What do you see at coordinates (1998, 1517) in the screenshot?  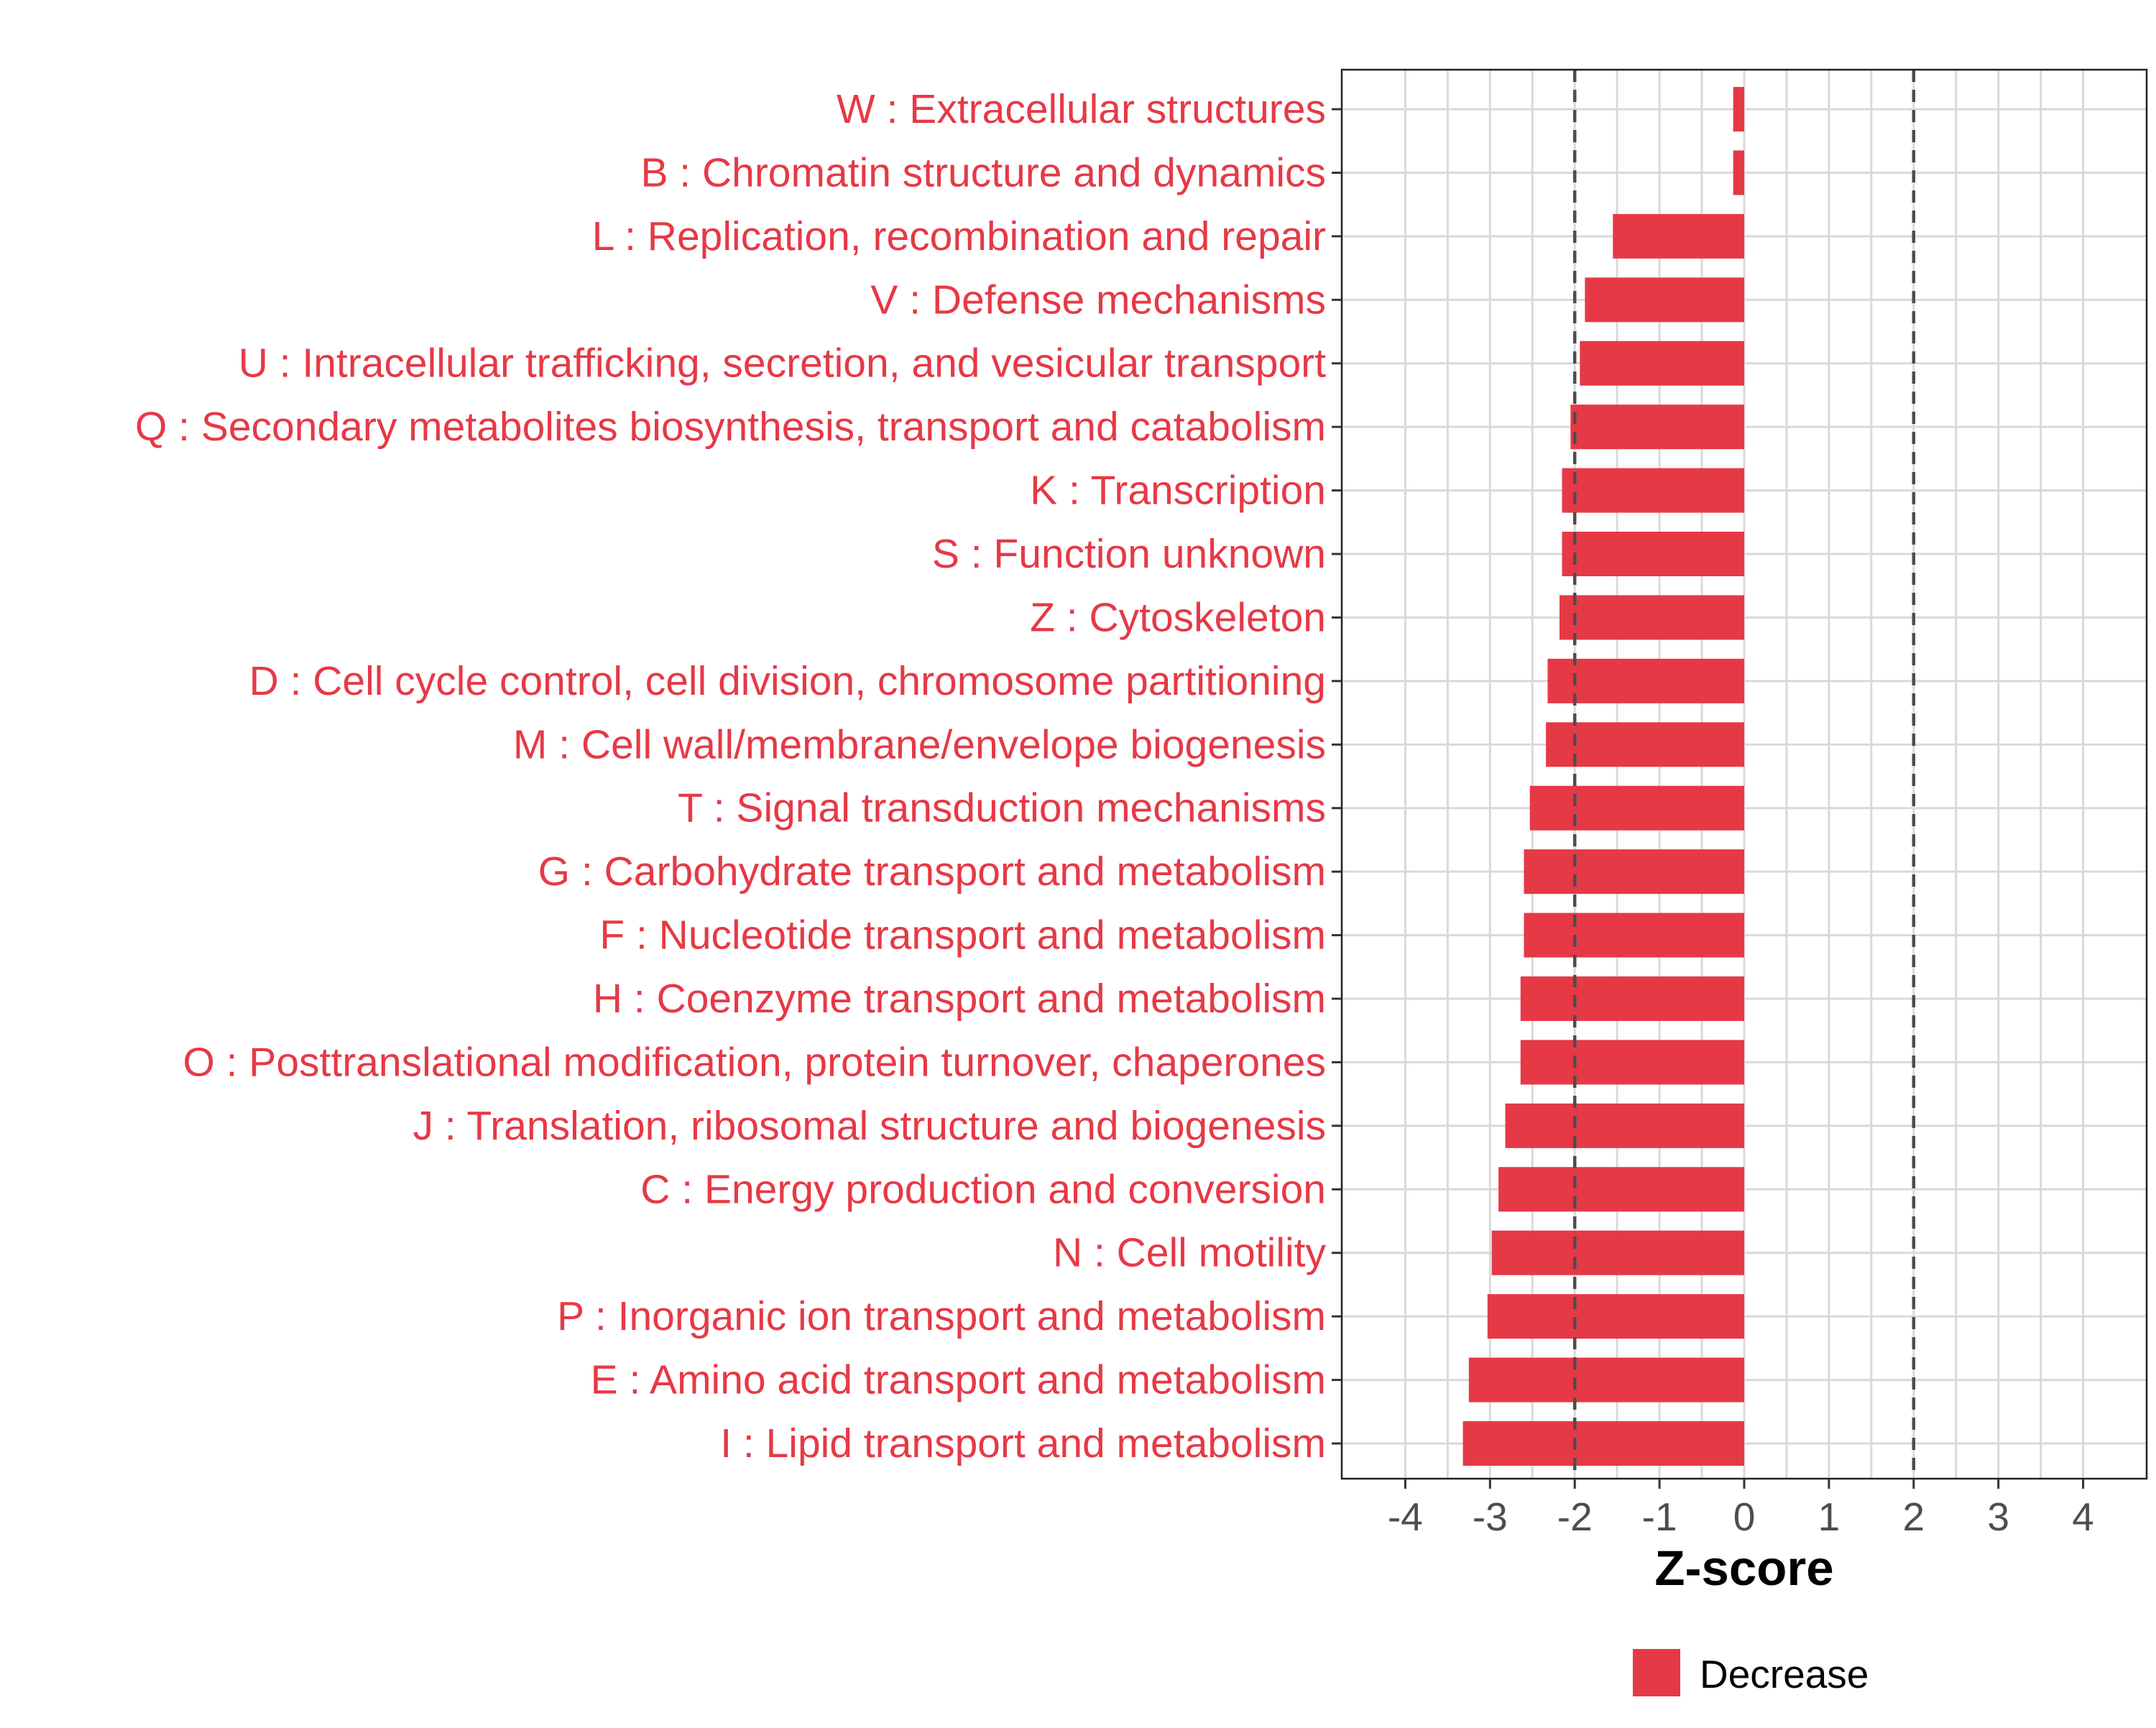 I see `x-tick-label: 3` at bounding box center [1998, 1517].